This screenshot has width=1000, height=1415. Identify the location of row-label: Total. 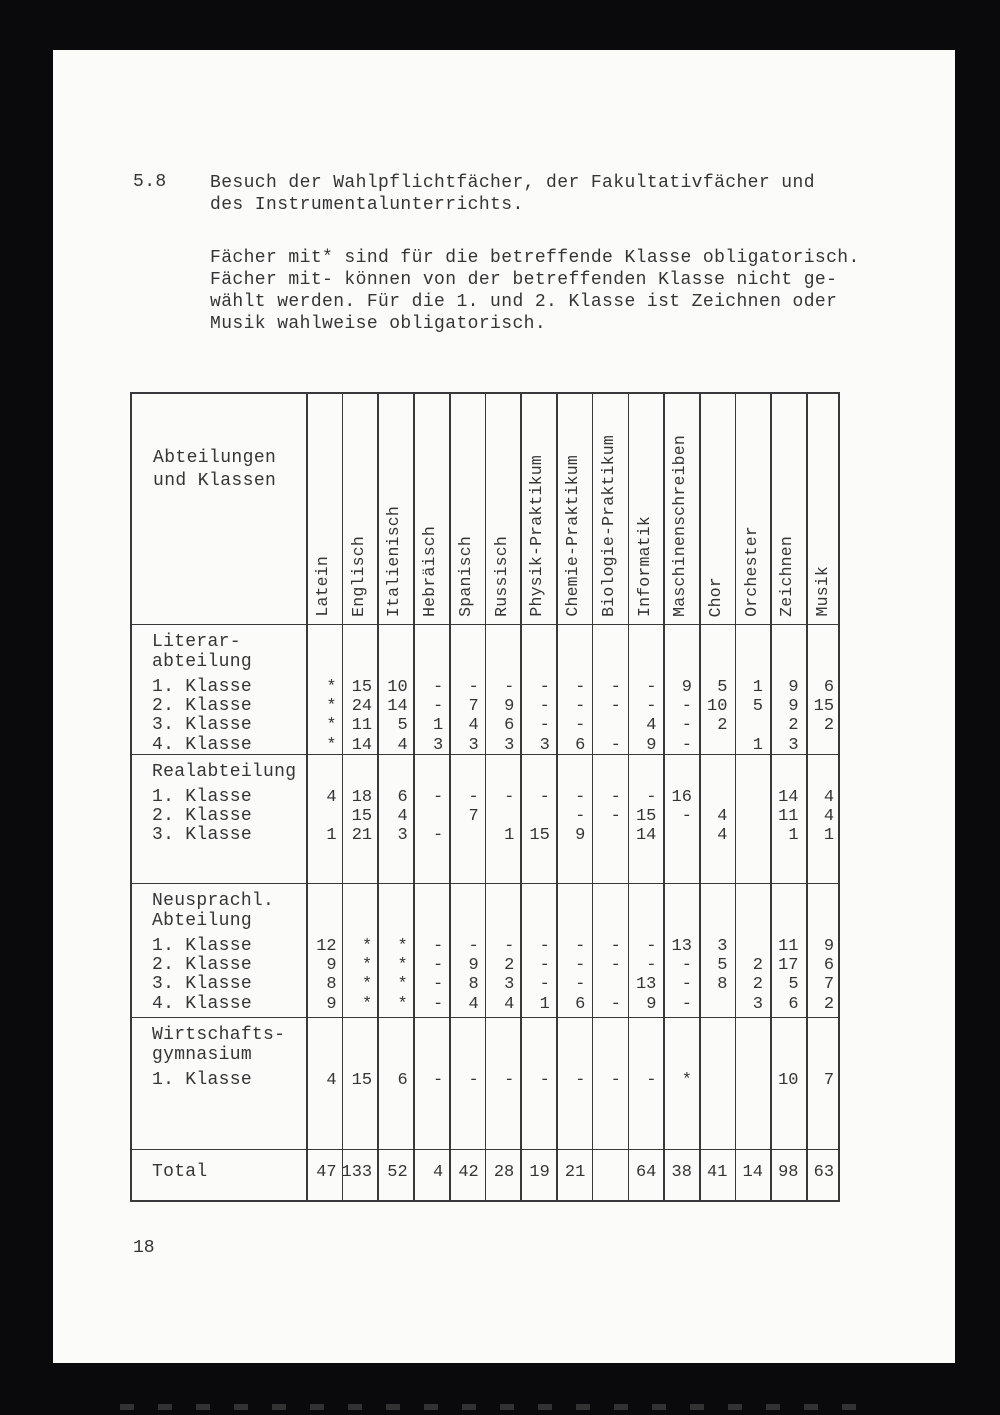
(180, 1172).